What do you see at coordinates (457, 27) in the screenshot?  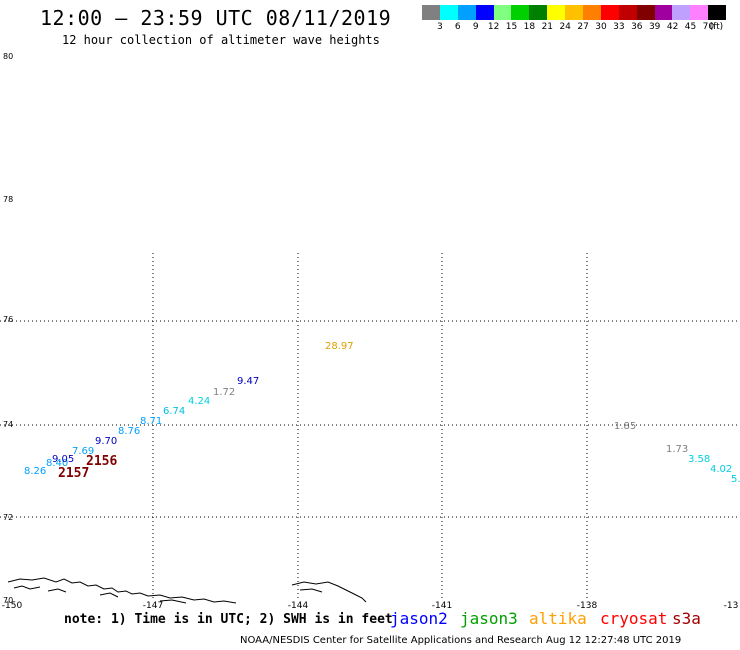 I see `legend-label: 6` at bounding box center [457, 27].